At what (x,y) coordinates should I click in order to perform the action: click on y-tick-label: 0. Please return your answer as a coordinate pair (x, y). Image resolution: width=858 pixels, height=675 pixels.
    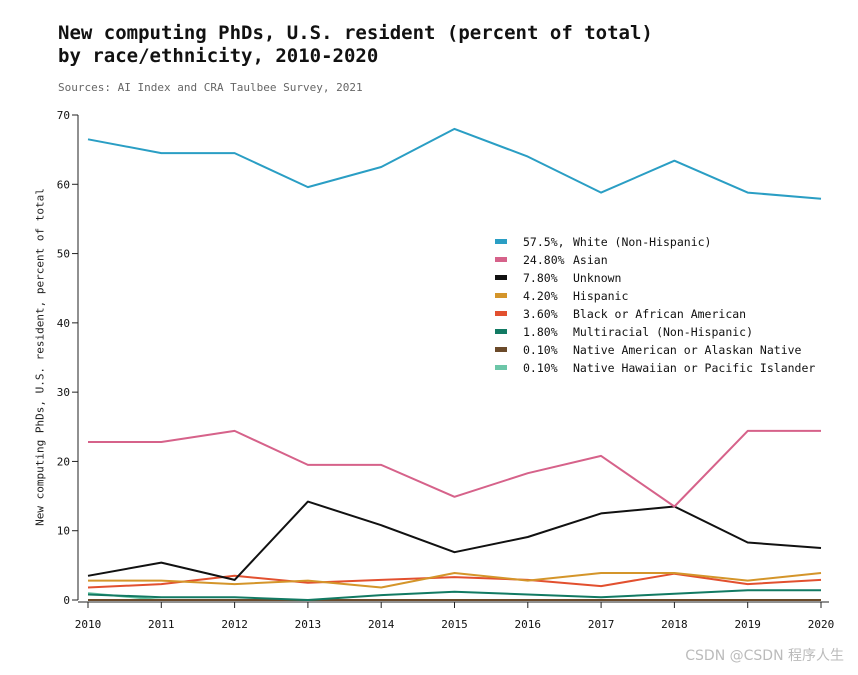
    Looking at the image, I should click on (66, 600).